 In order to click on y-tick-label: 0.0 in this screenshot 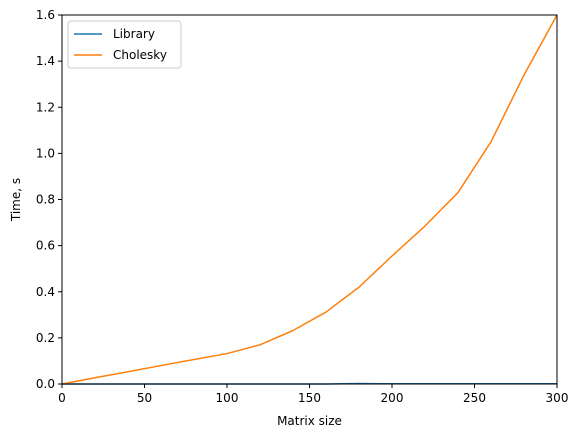, I will do `click(45, 384)`.